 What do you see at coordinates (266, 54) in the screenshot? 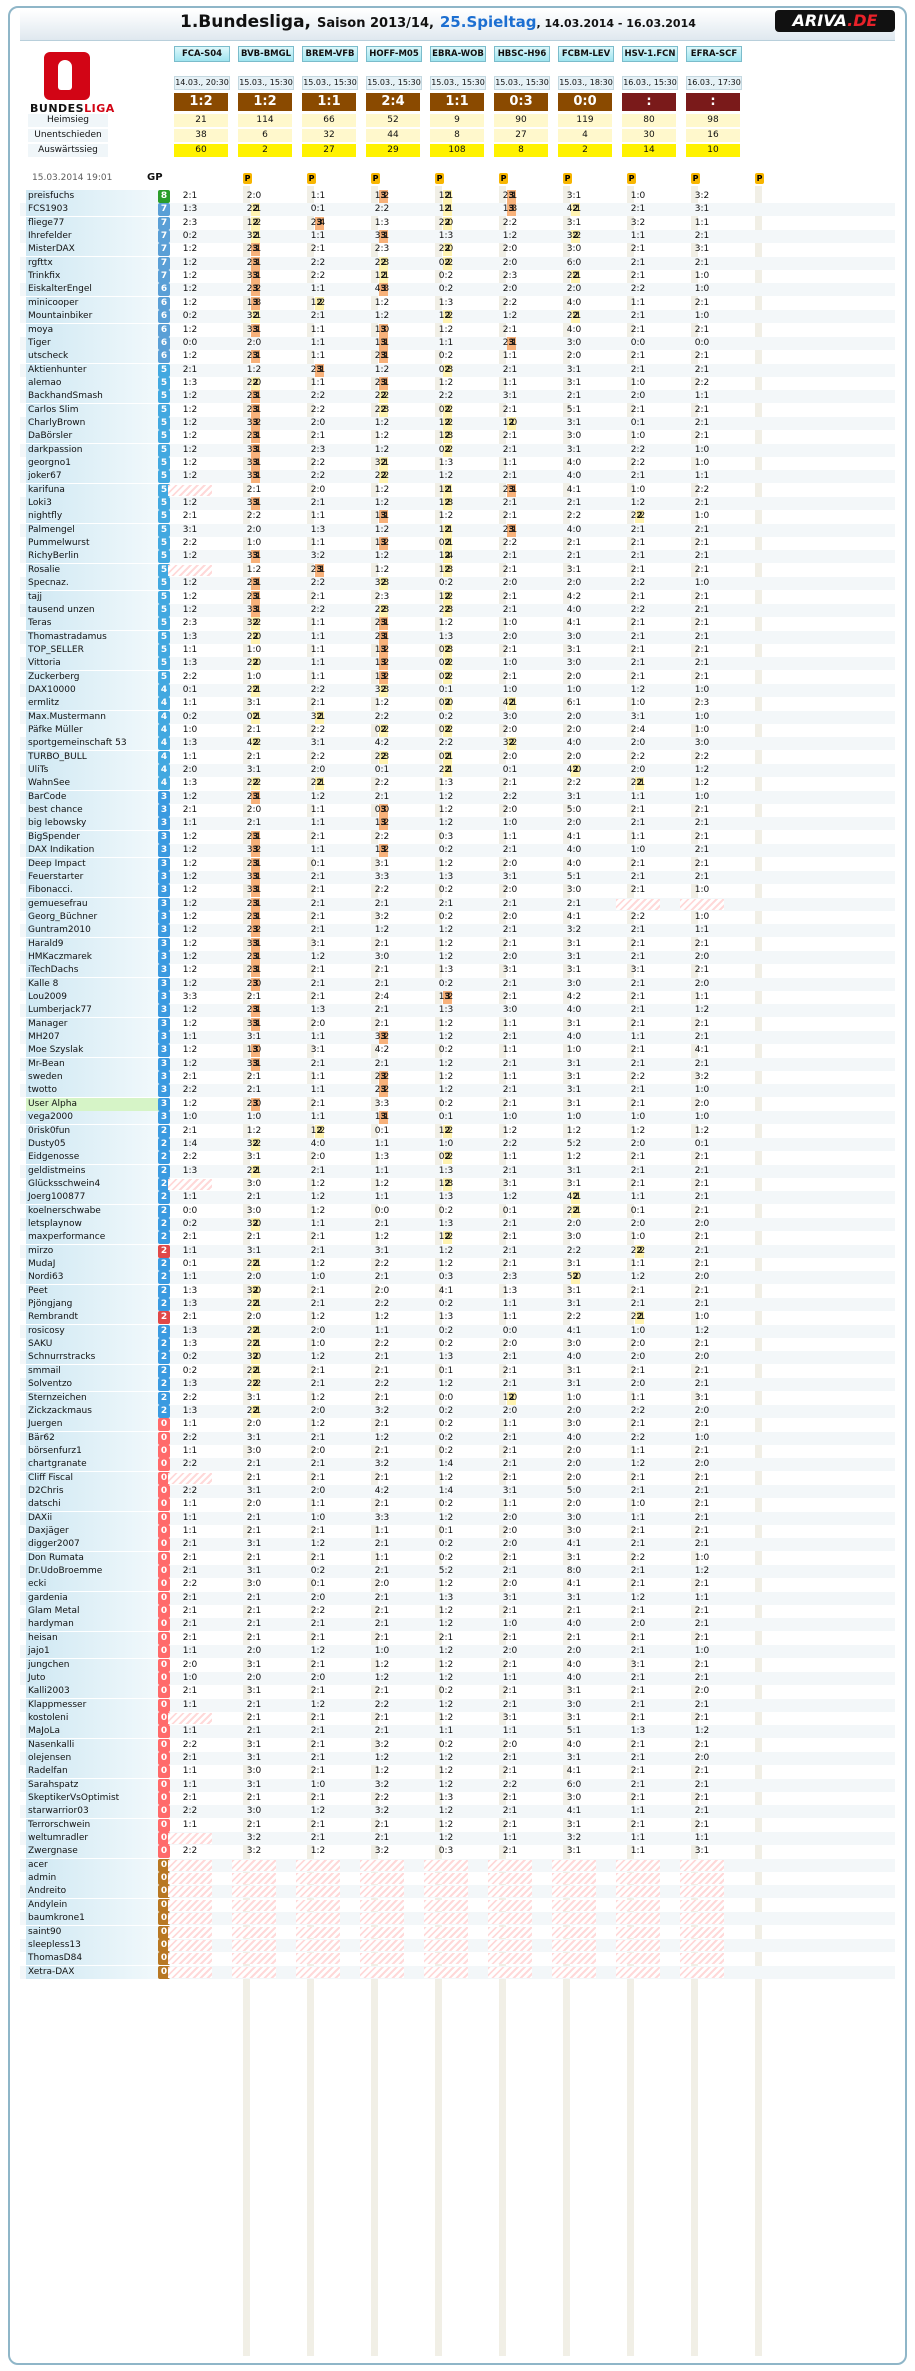
I see `match-teams: BVB-BMGL` at bounding box center [266, 54].